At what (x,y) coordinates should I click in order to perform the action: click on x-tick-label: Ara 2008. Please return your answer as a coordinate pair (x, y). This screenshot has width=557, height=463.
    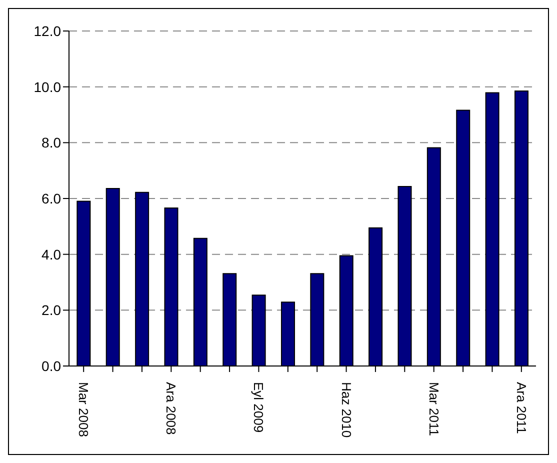
    Looking at the image, I should click on (171, 408).